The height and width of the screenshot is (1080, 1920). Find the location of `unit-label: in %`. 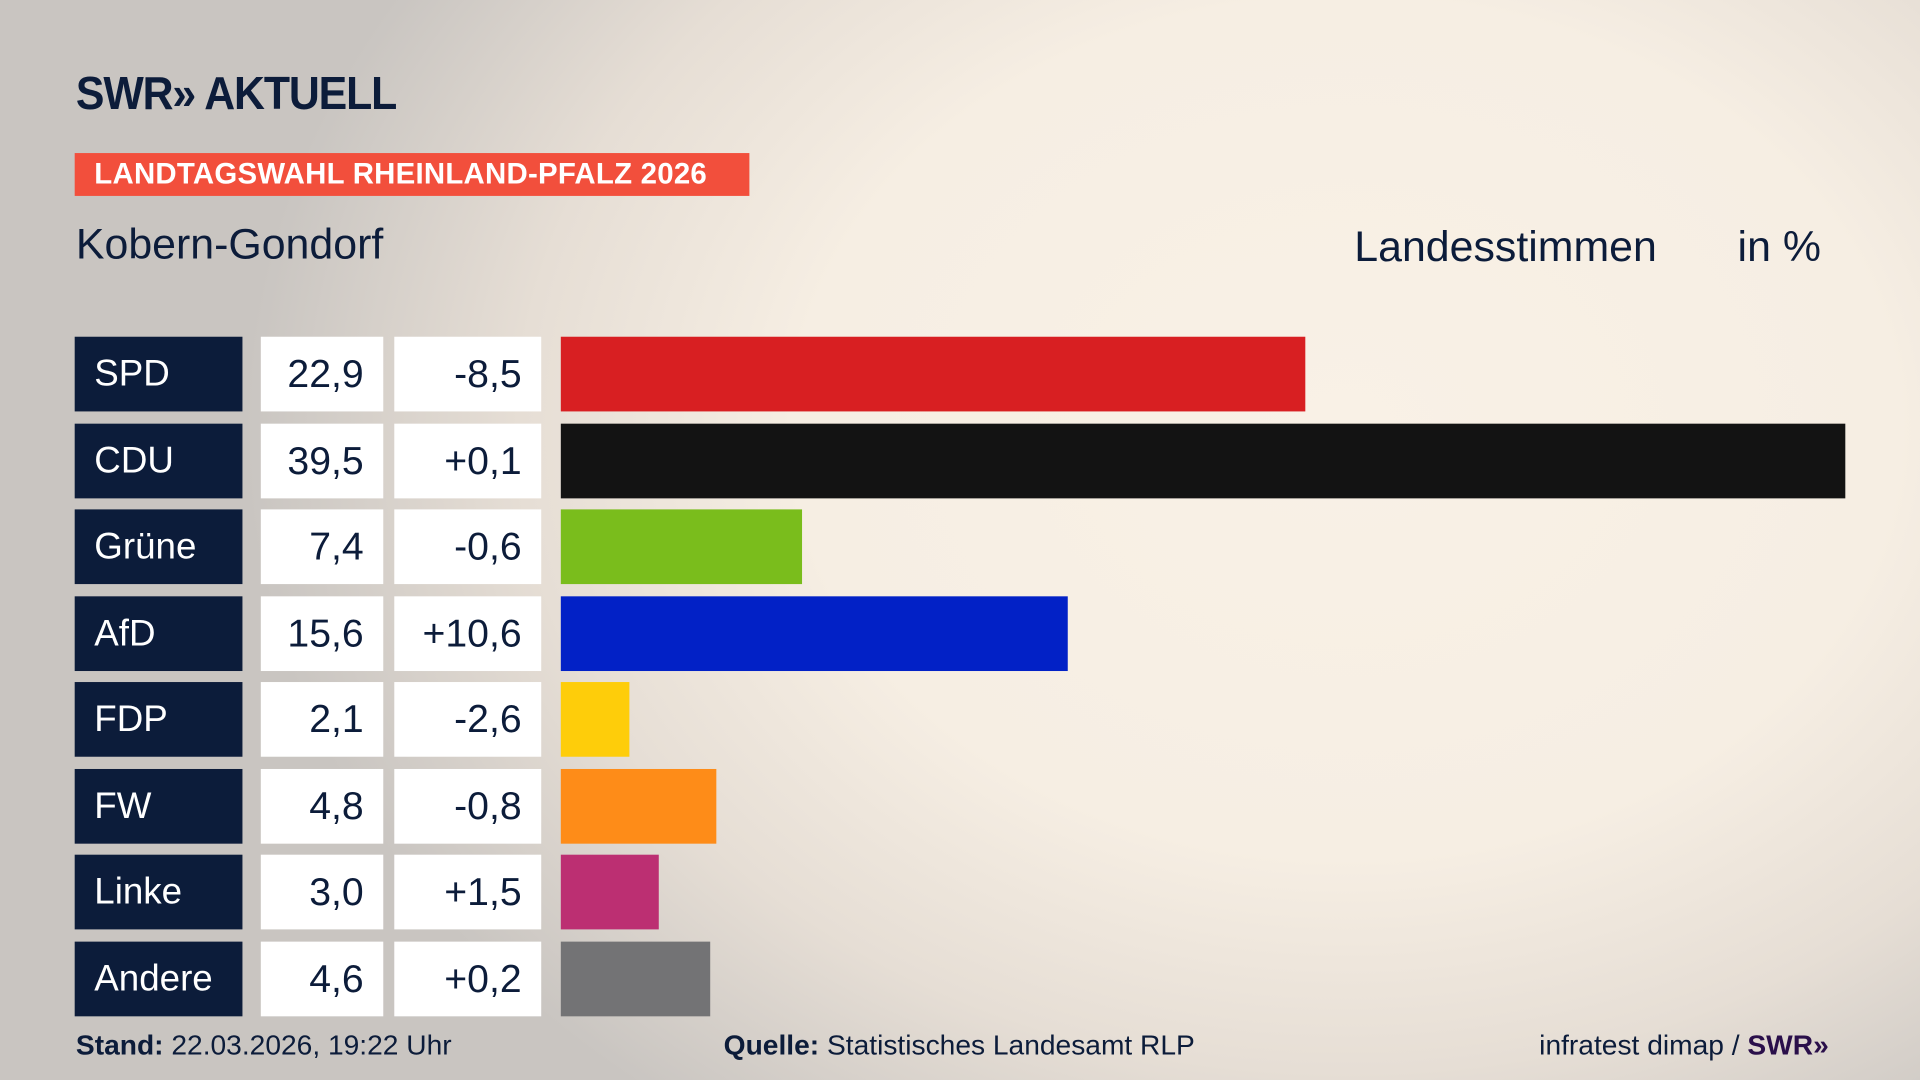

unit-label: in % is located at coordinates (1779, 246).